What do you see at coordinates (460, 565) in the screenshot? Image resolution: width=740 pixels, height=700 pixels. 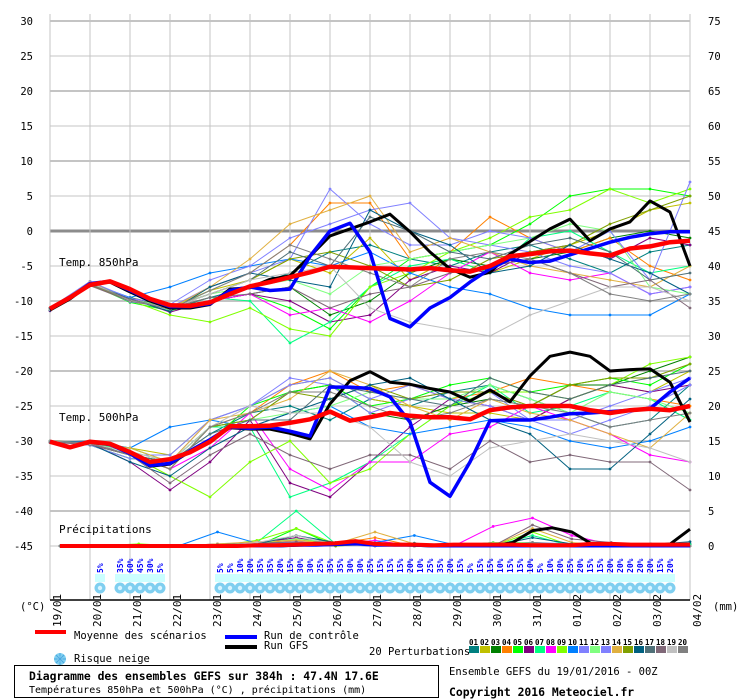 I see `snow-risk-pct: 15%` at bounding box center [460, 565].